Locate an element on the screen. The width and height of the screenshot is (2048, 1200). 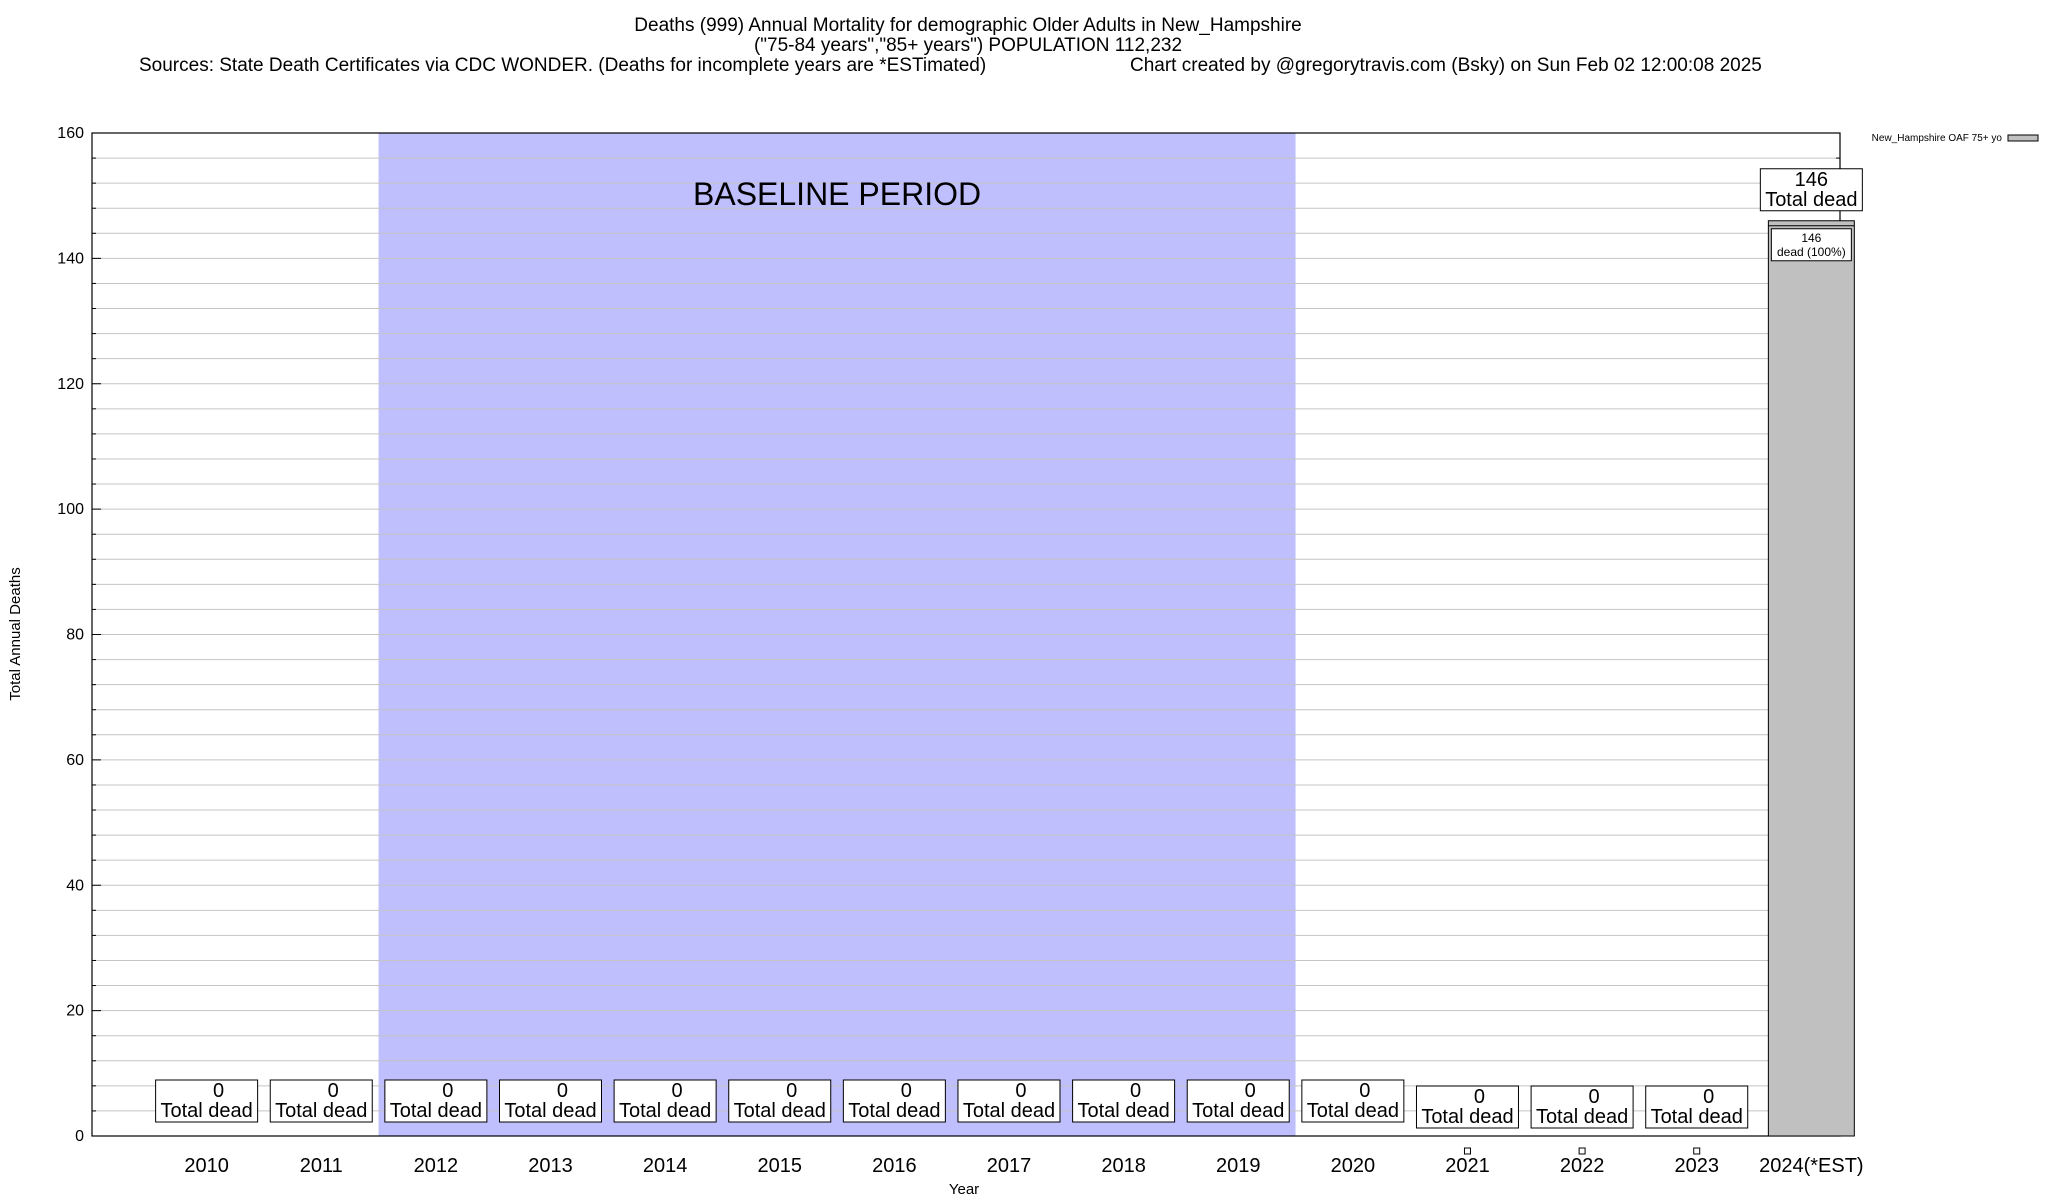
segment-label-text: dead (100%) is located at coordinates (1811, 252).